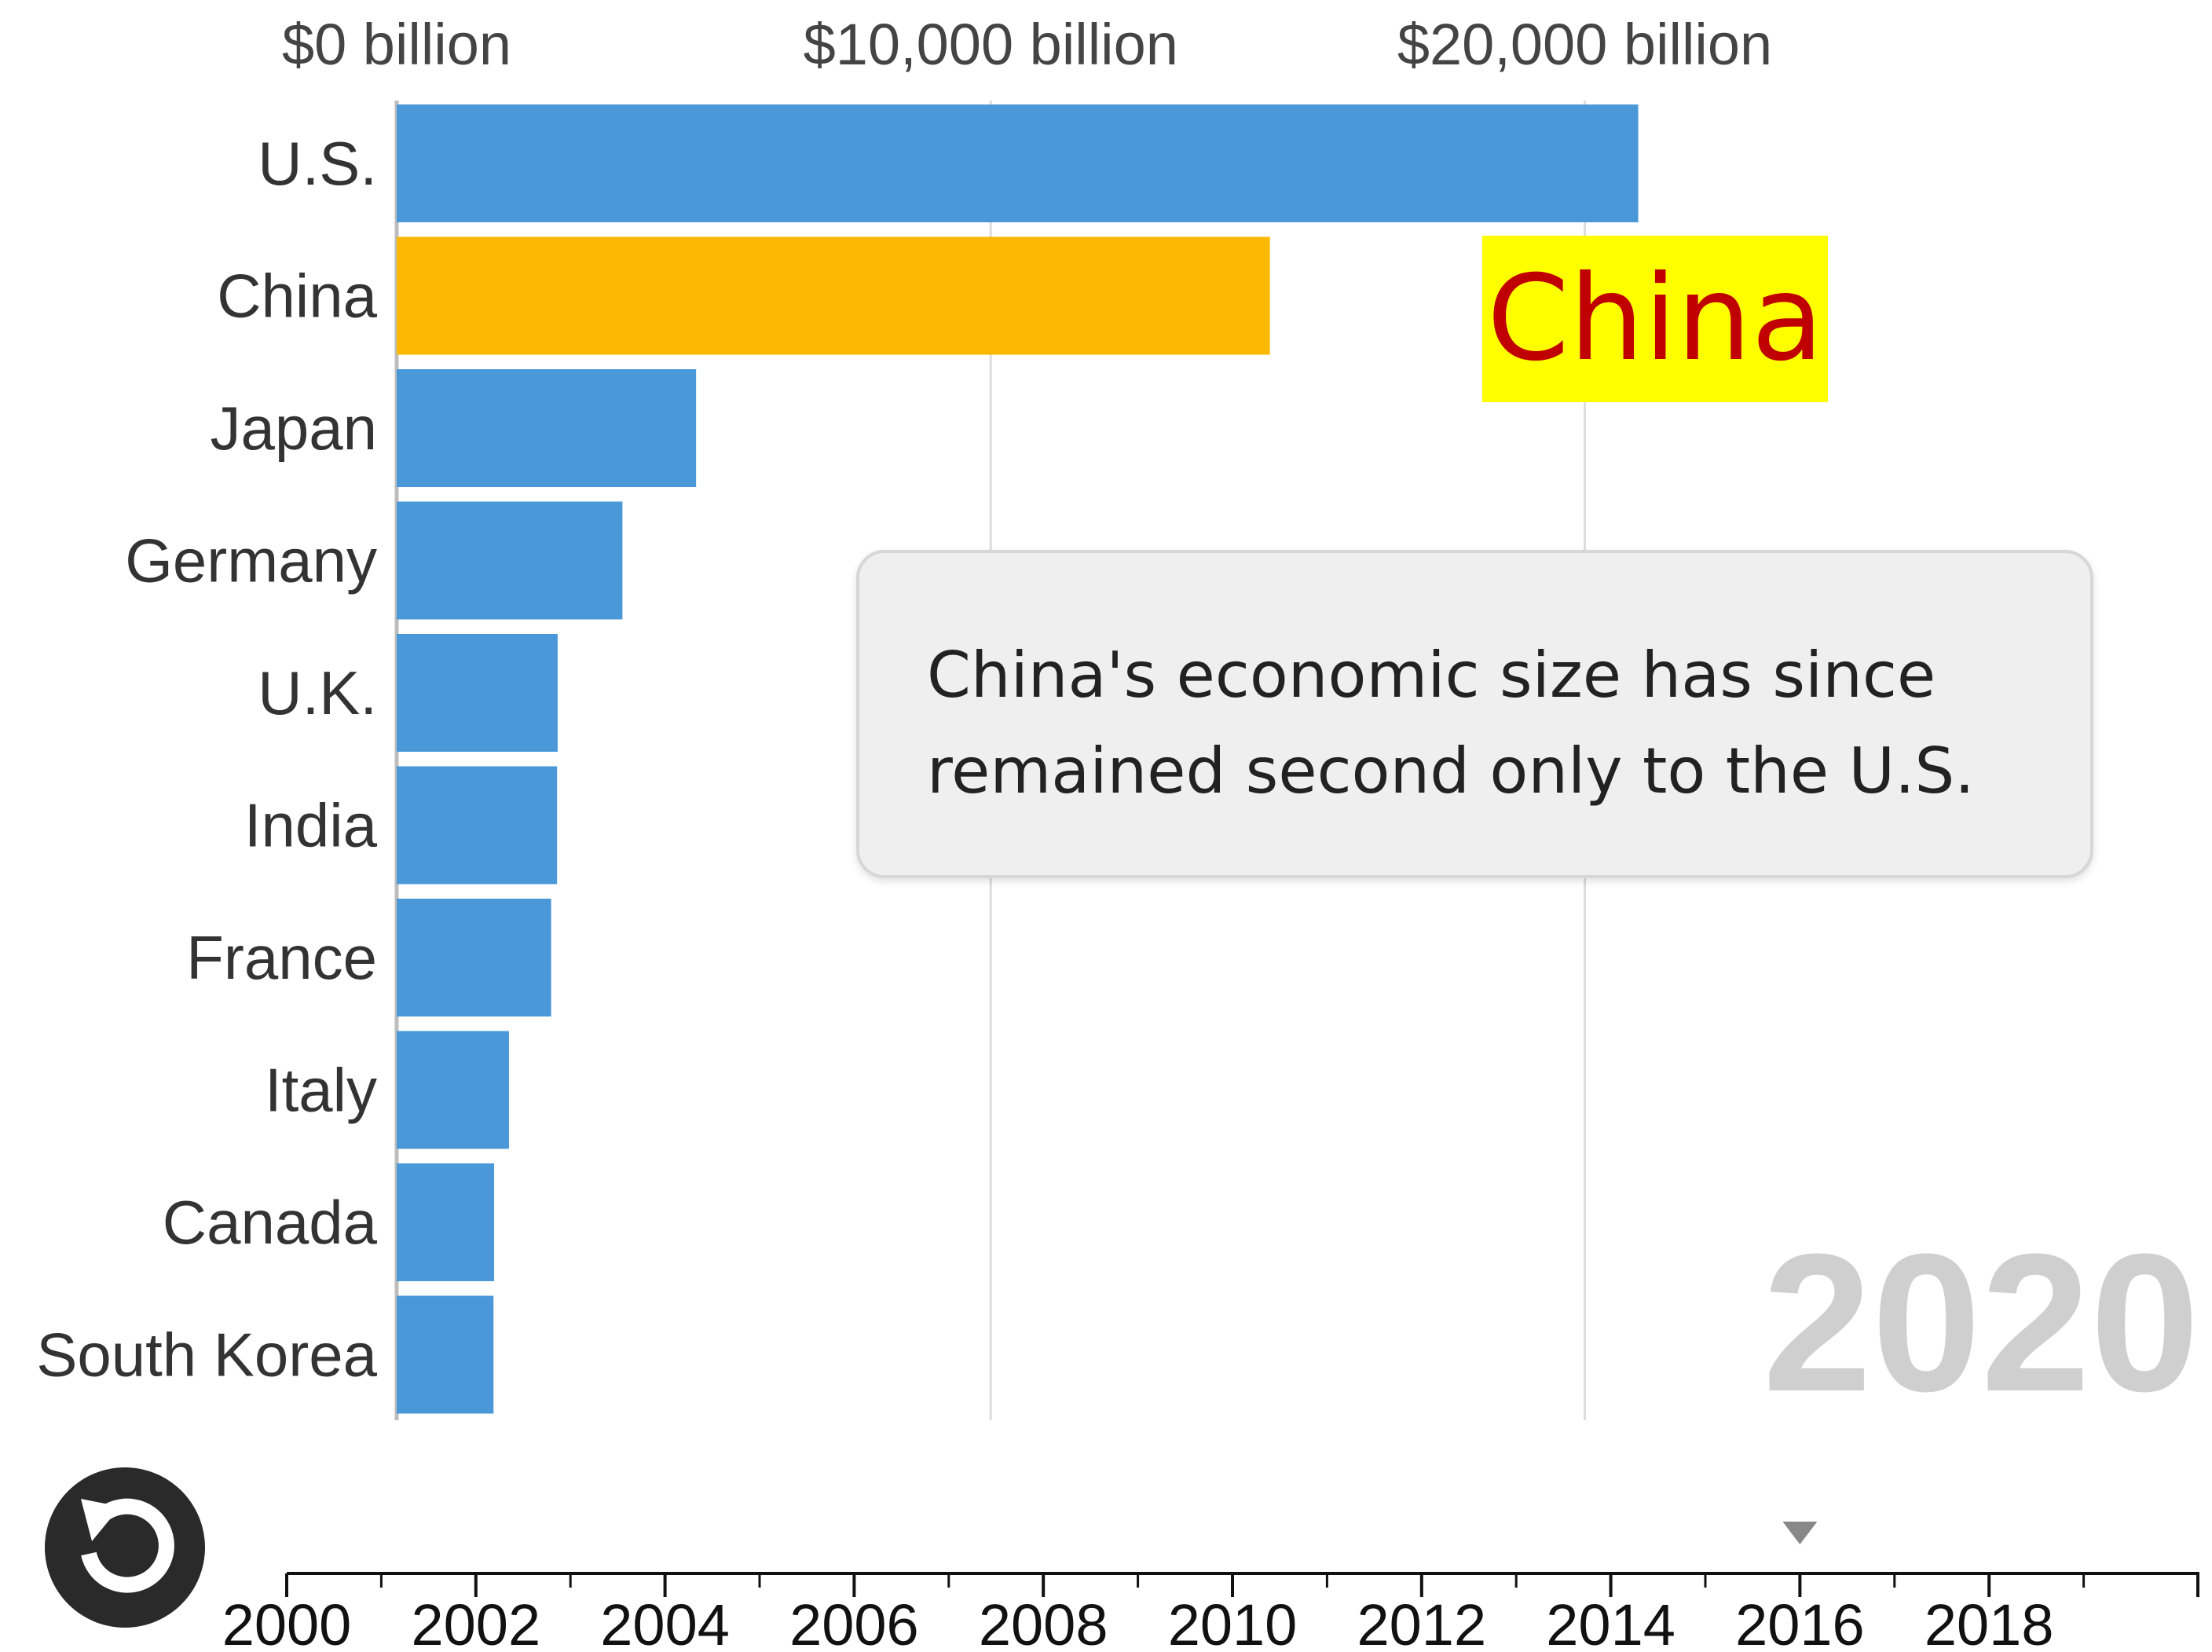 The width and height of the screenshot is (2212, 1652). I want to click on bar-china, so click(834, 295).